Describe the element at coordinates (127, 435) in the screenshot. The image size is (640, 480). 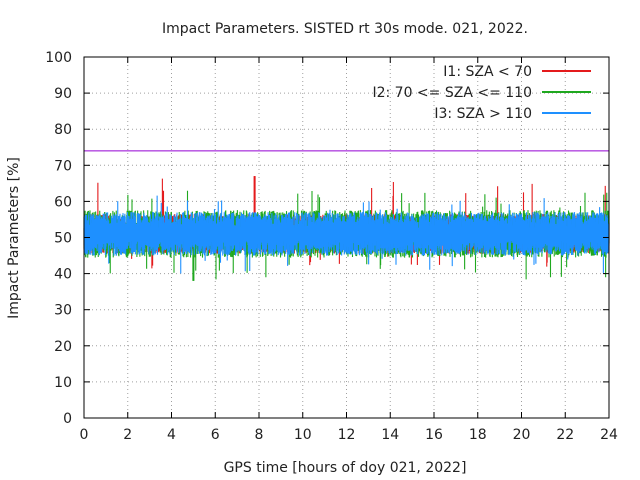
I see `x-tick-label: 2` at that location.